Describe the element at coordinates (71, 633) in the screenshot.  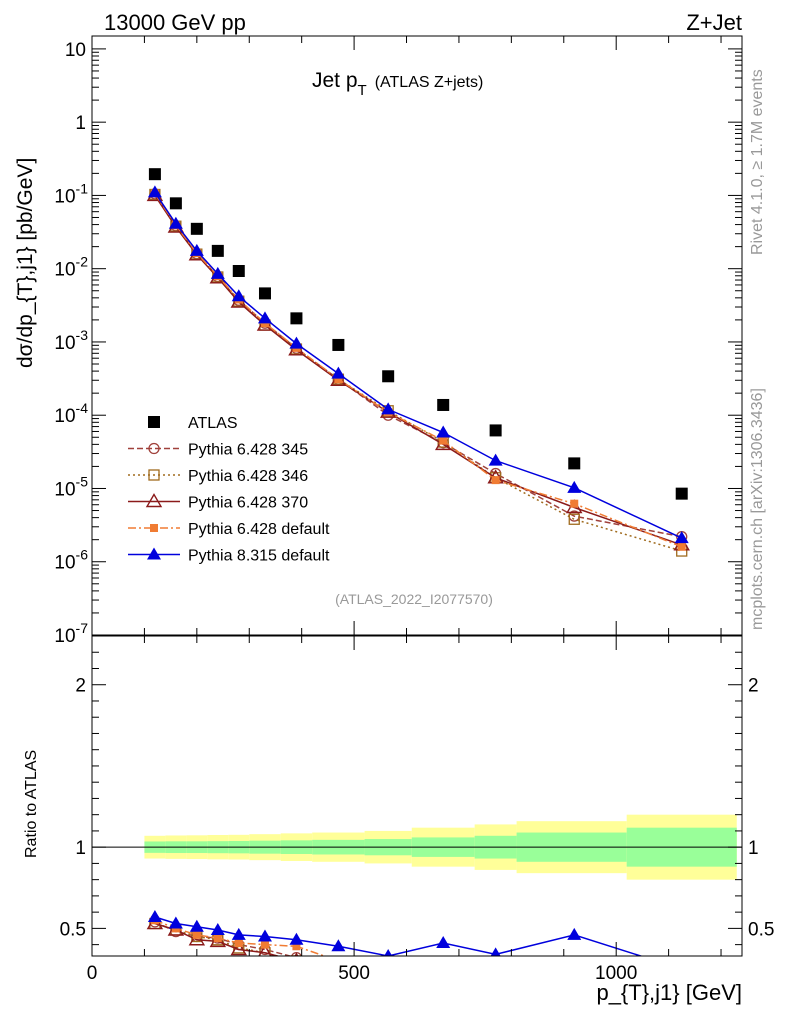
I see `y-tick-label: 10⁻⁷` at that location.